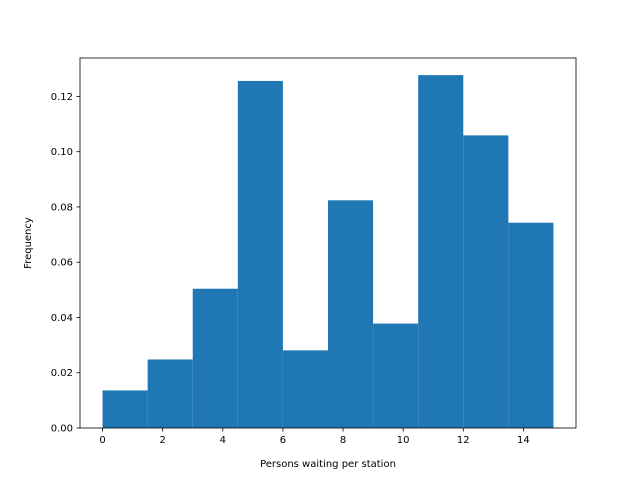  What do you see at coordinates (328, 464) in the screenshot?
I see `x-axis-label: Persons waiting per station` at bounding box center [328, 464].